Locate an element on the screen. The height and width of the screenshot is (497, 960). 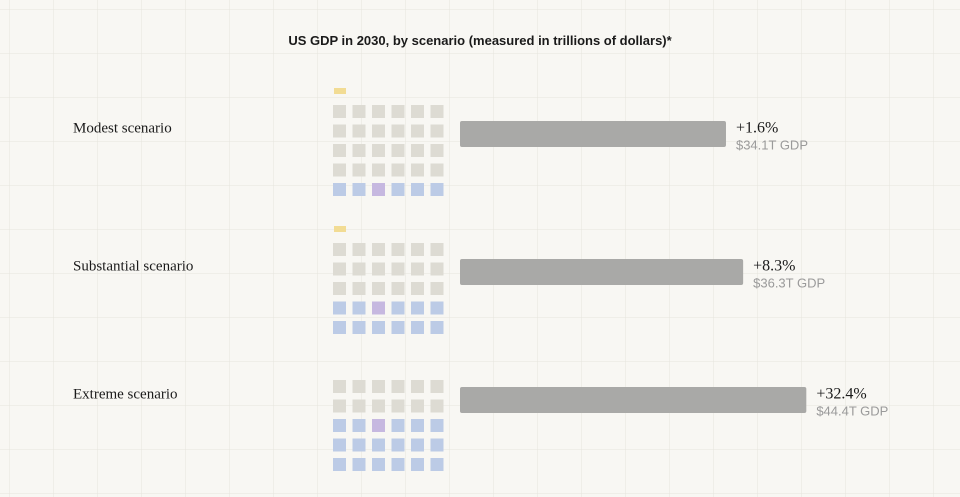
category-label: Modest scenario is located at coordinates (122, 128).